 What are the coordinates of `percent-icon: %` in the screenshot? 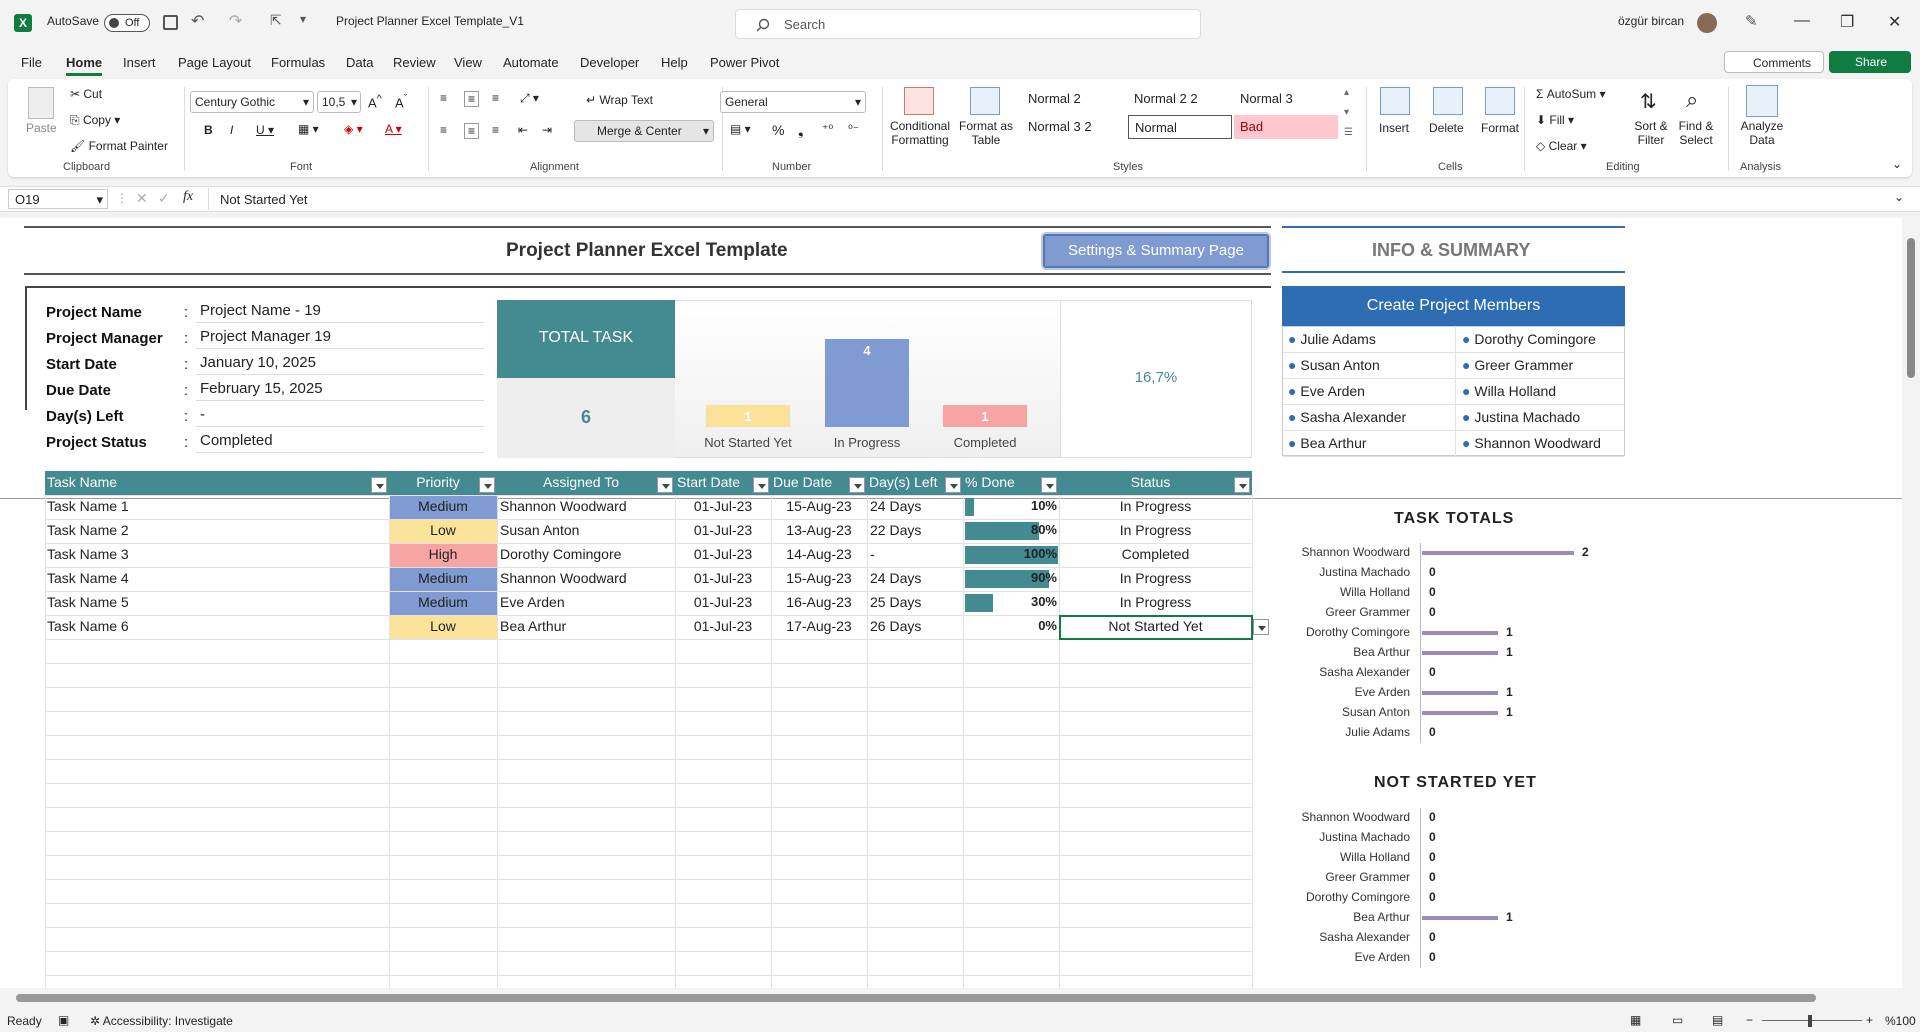 It's located at (778, 130).